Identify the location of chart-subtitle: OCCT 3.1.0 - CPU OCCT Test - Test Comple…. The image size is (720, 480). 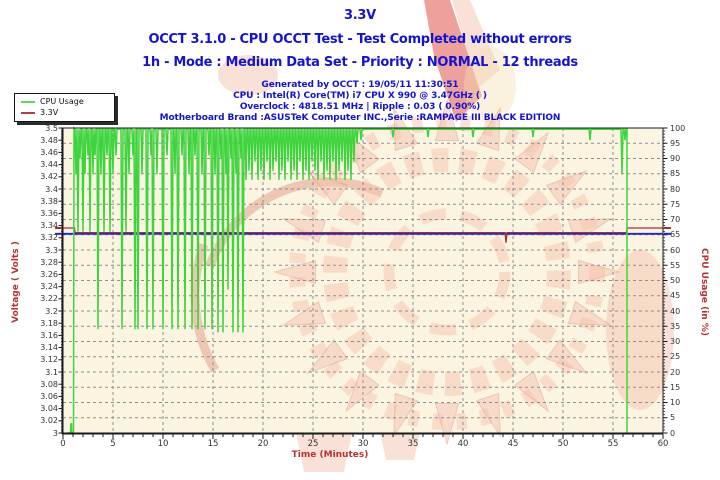
(360, 39).